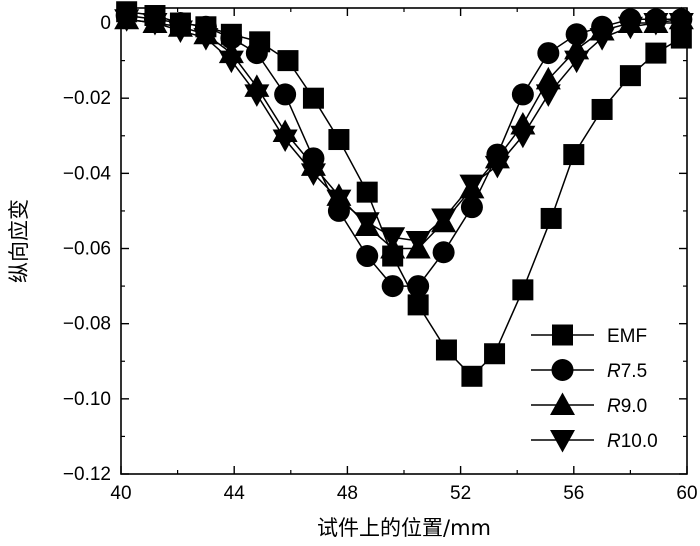 This screenshot has height=546, width=700. I want to click on x-tick-label: 44, so click(235, 493).